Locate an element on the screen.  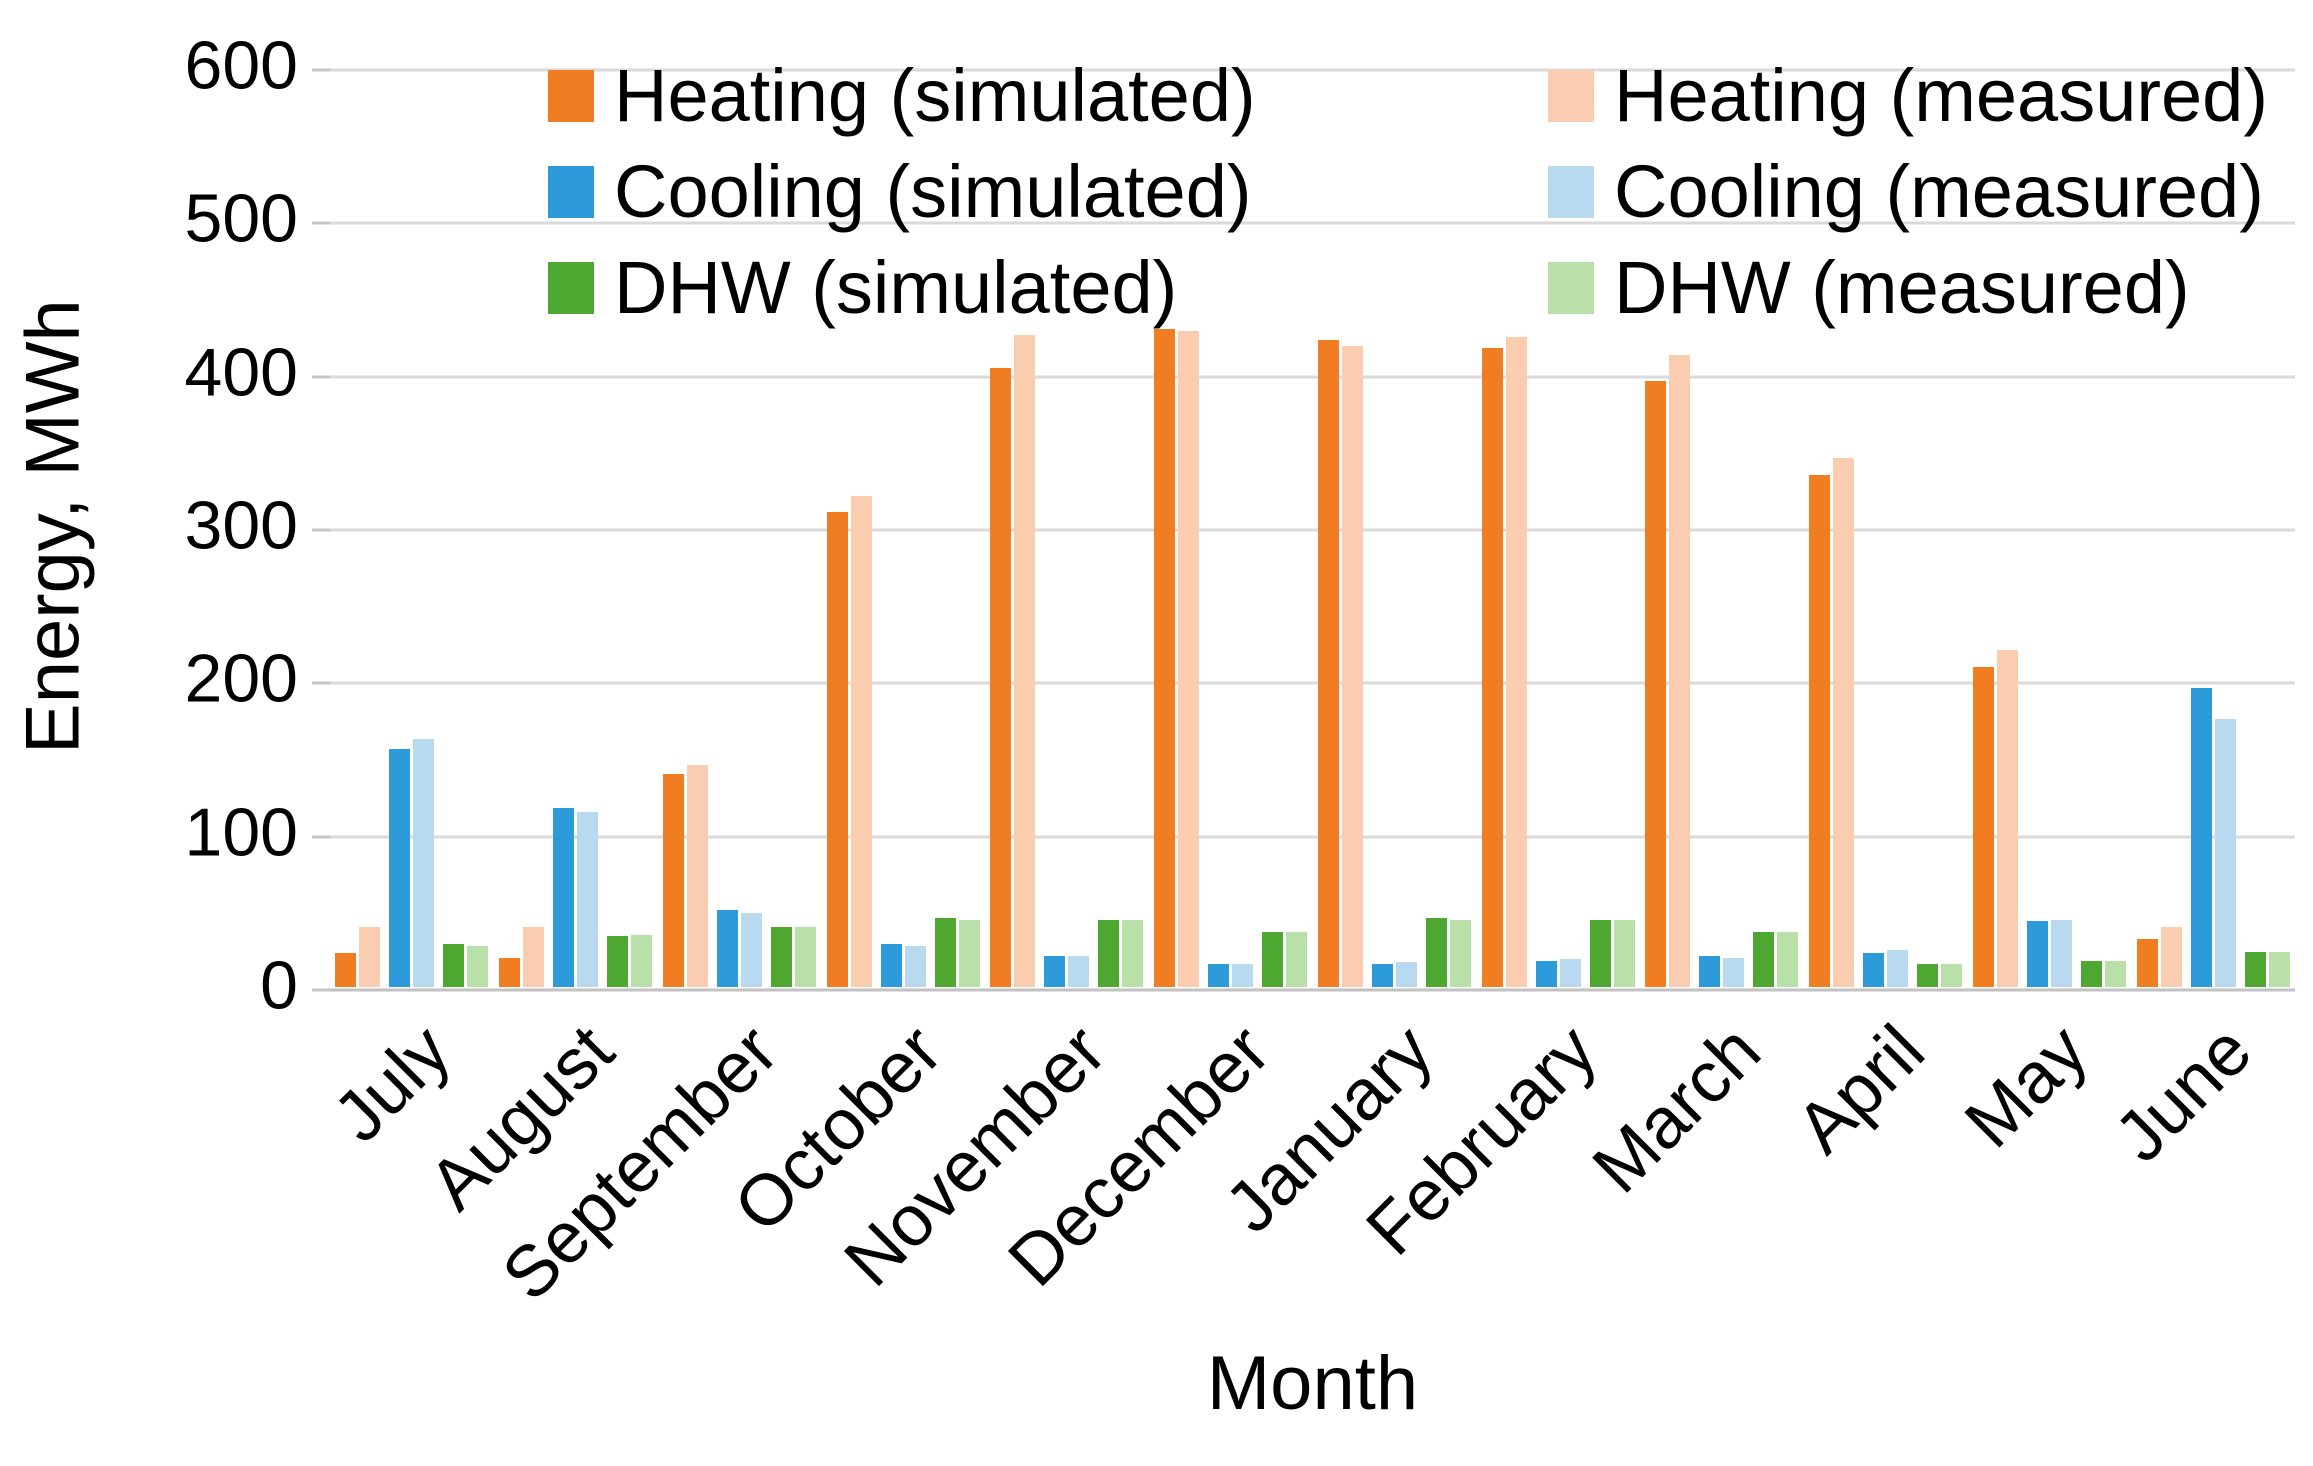
bar-dhw-measured-february is located at coordinates (1624, 953).